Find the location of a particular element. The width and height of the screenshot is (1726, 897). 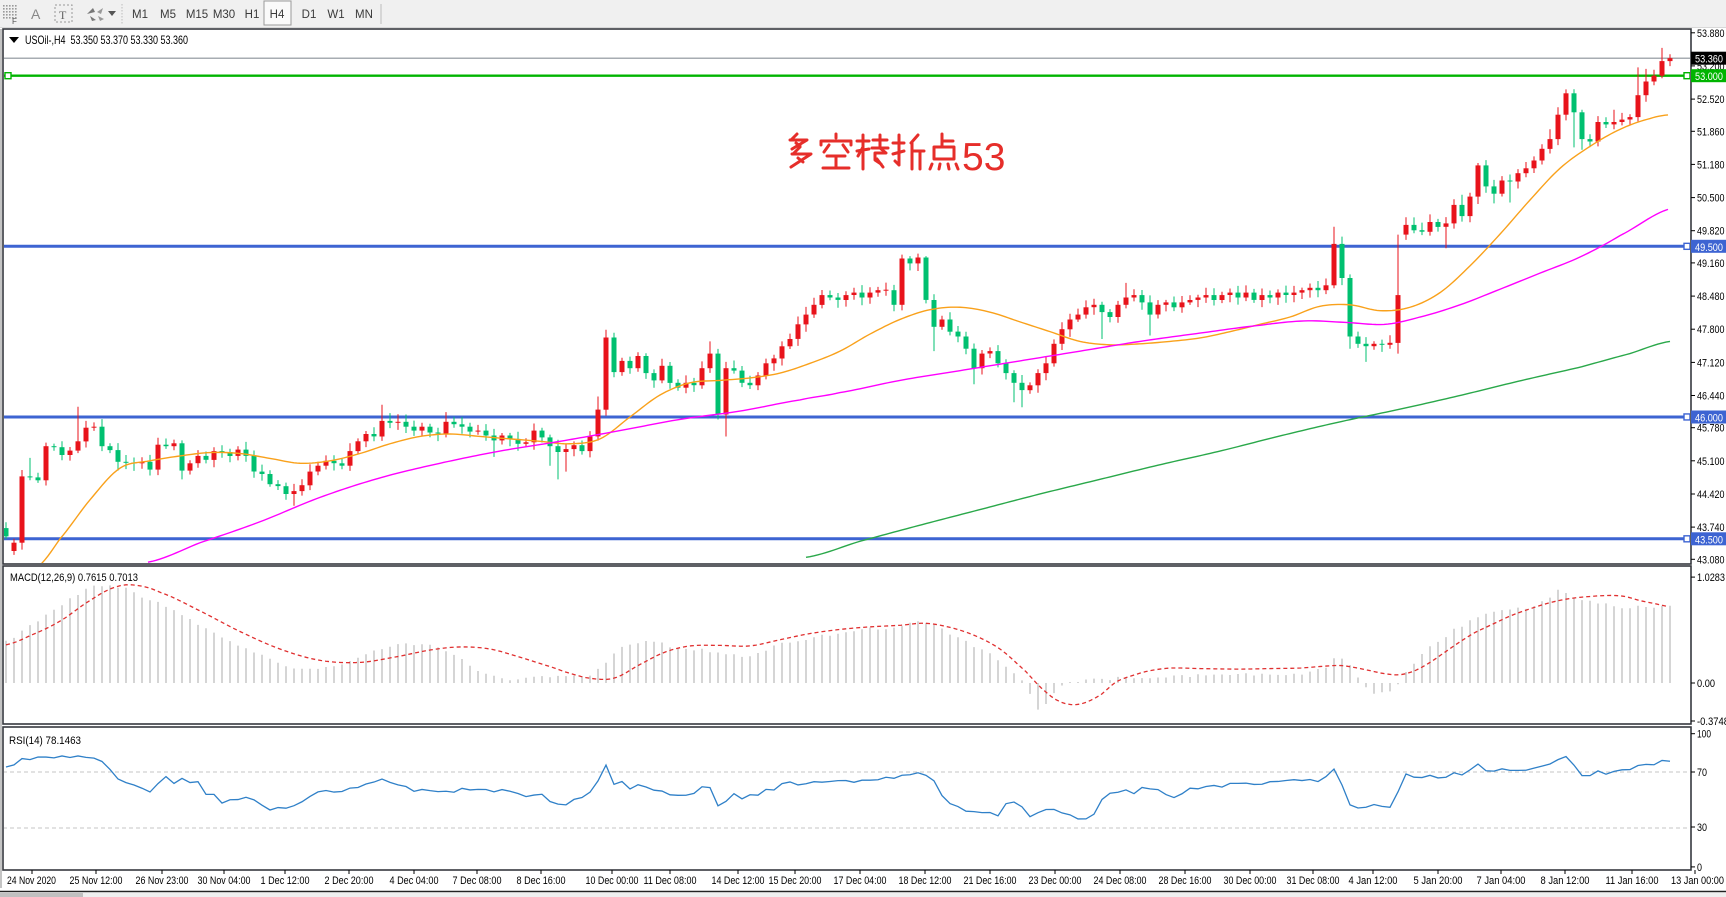

svg-text: H4 is located at coordinates (277, 15).